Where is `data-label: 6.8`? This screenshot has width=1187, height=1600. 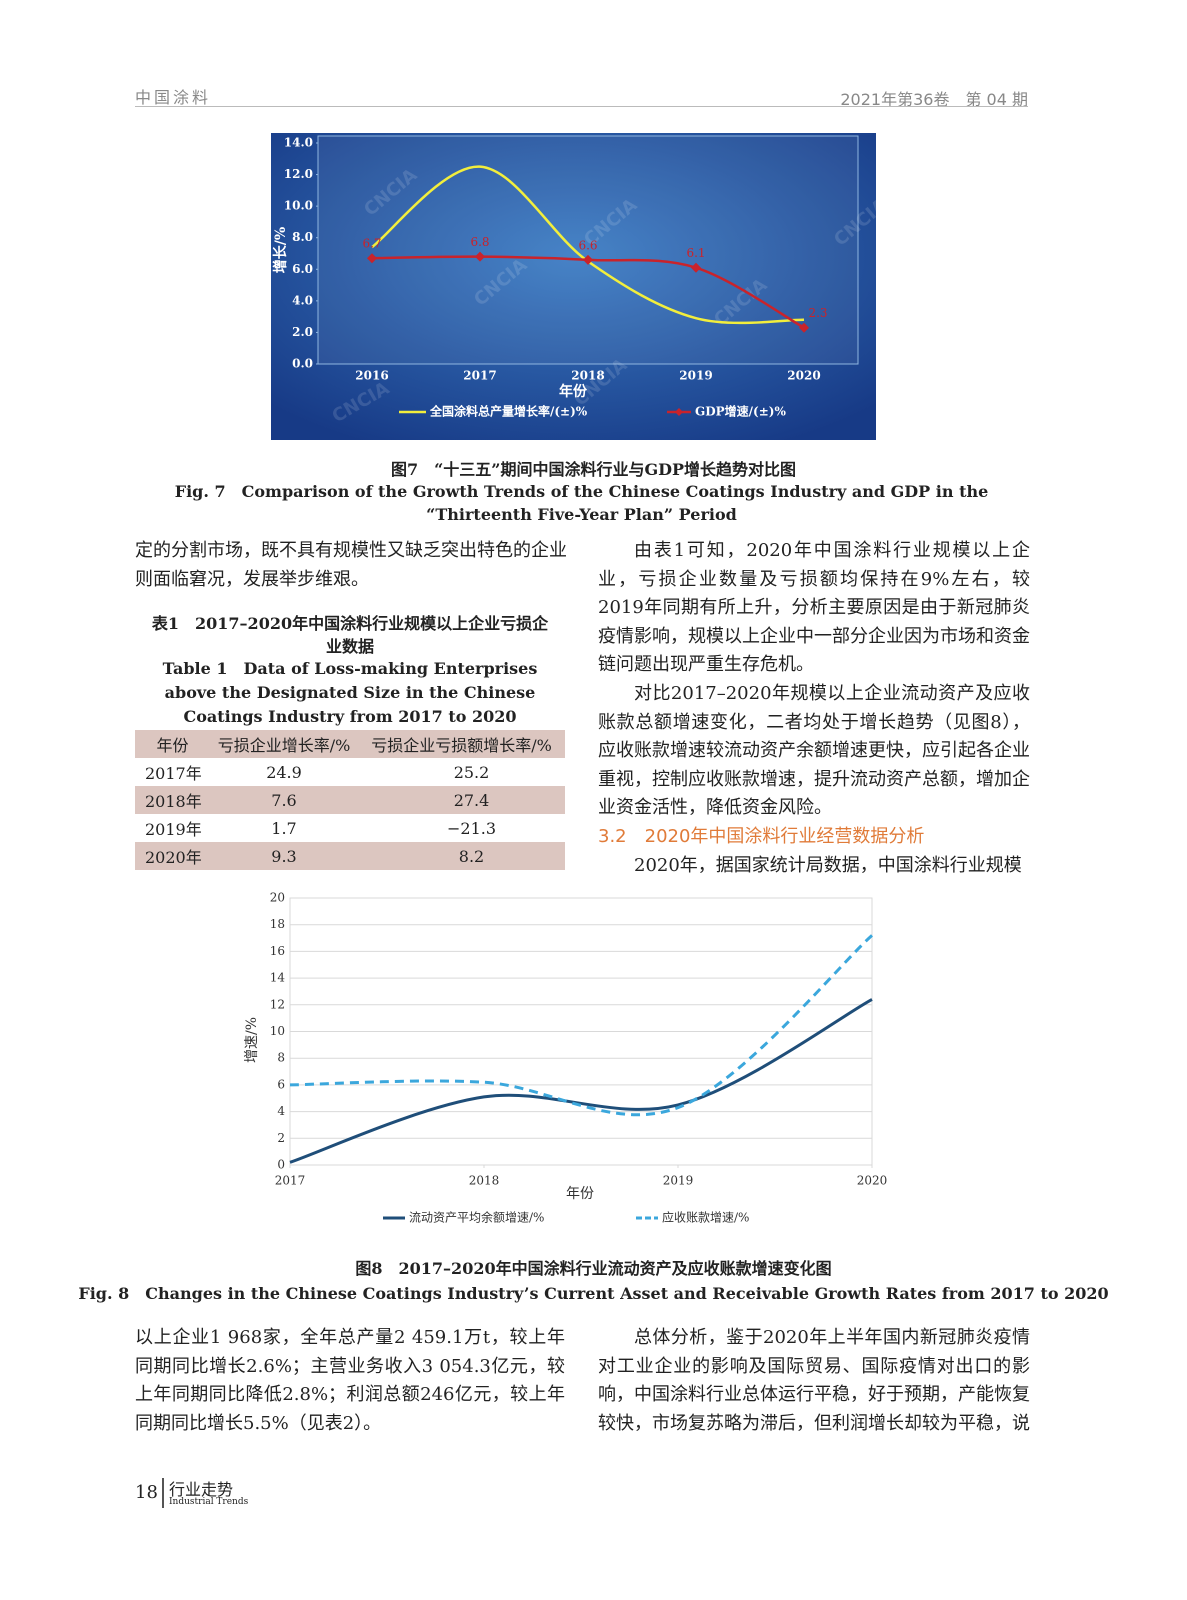 data-label: 6.8 is located at coordinates (479, 242).